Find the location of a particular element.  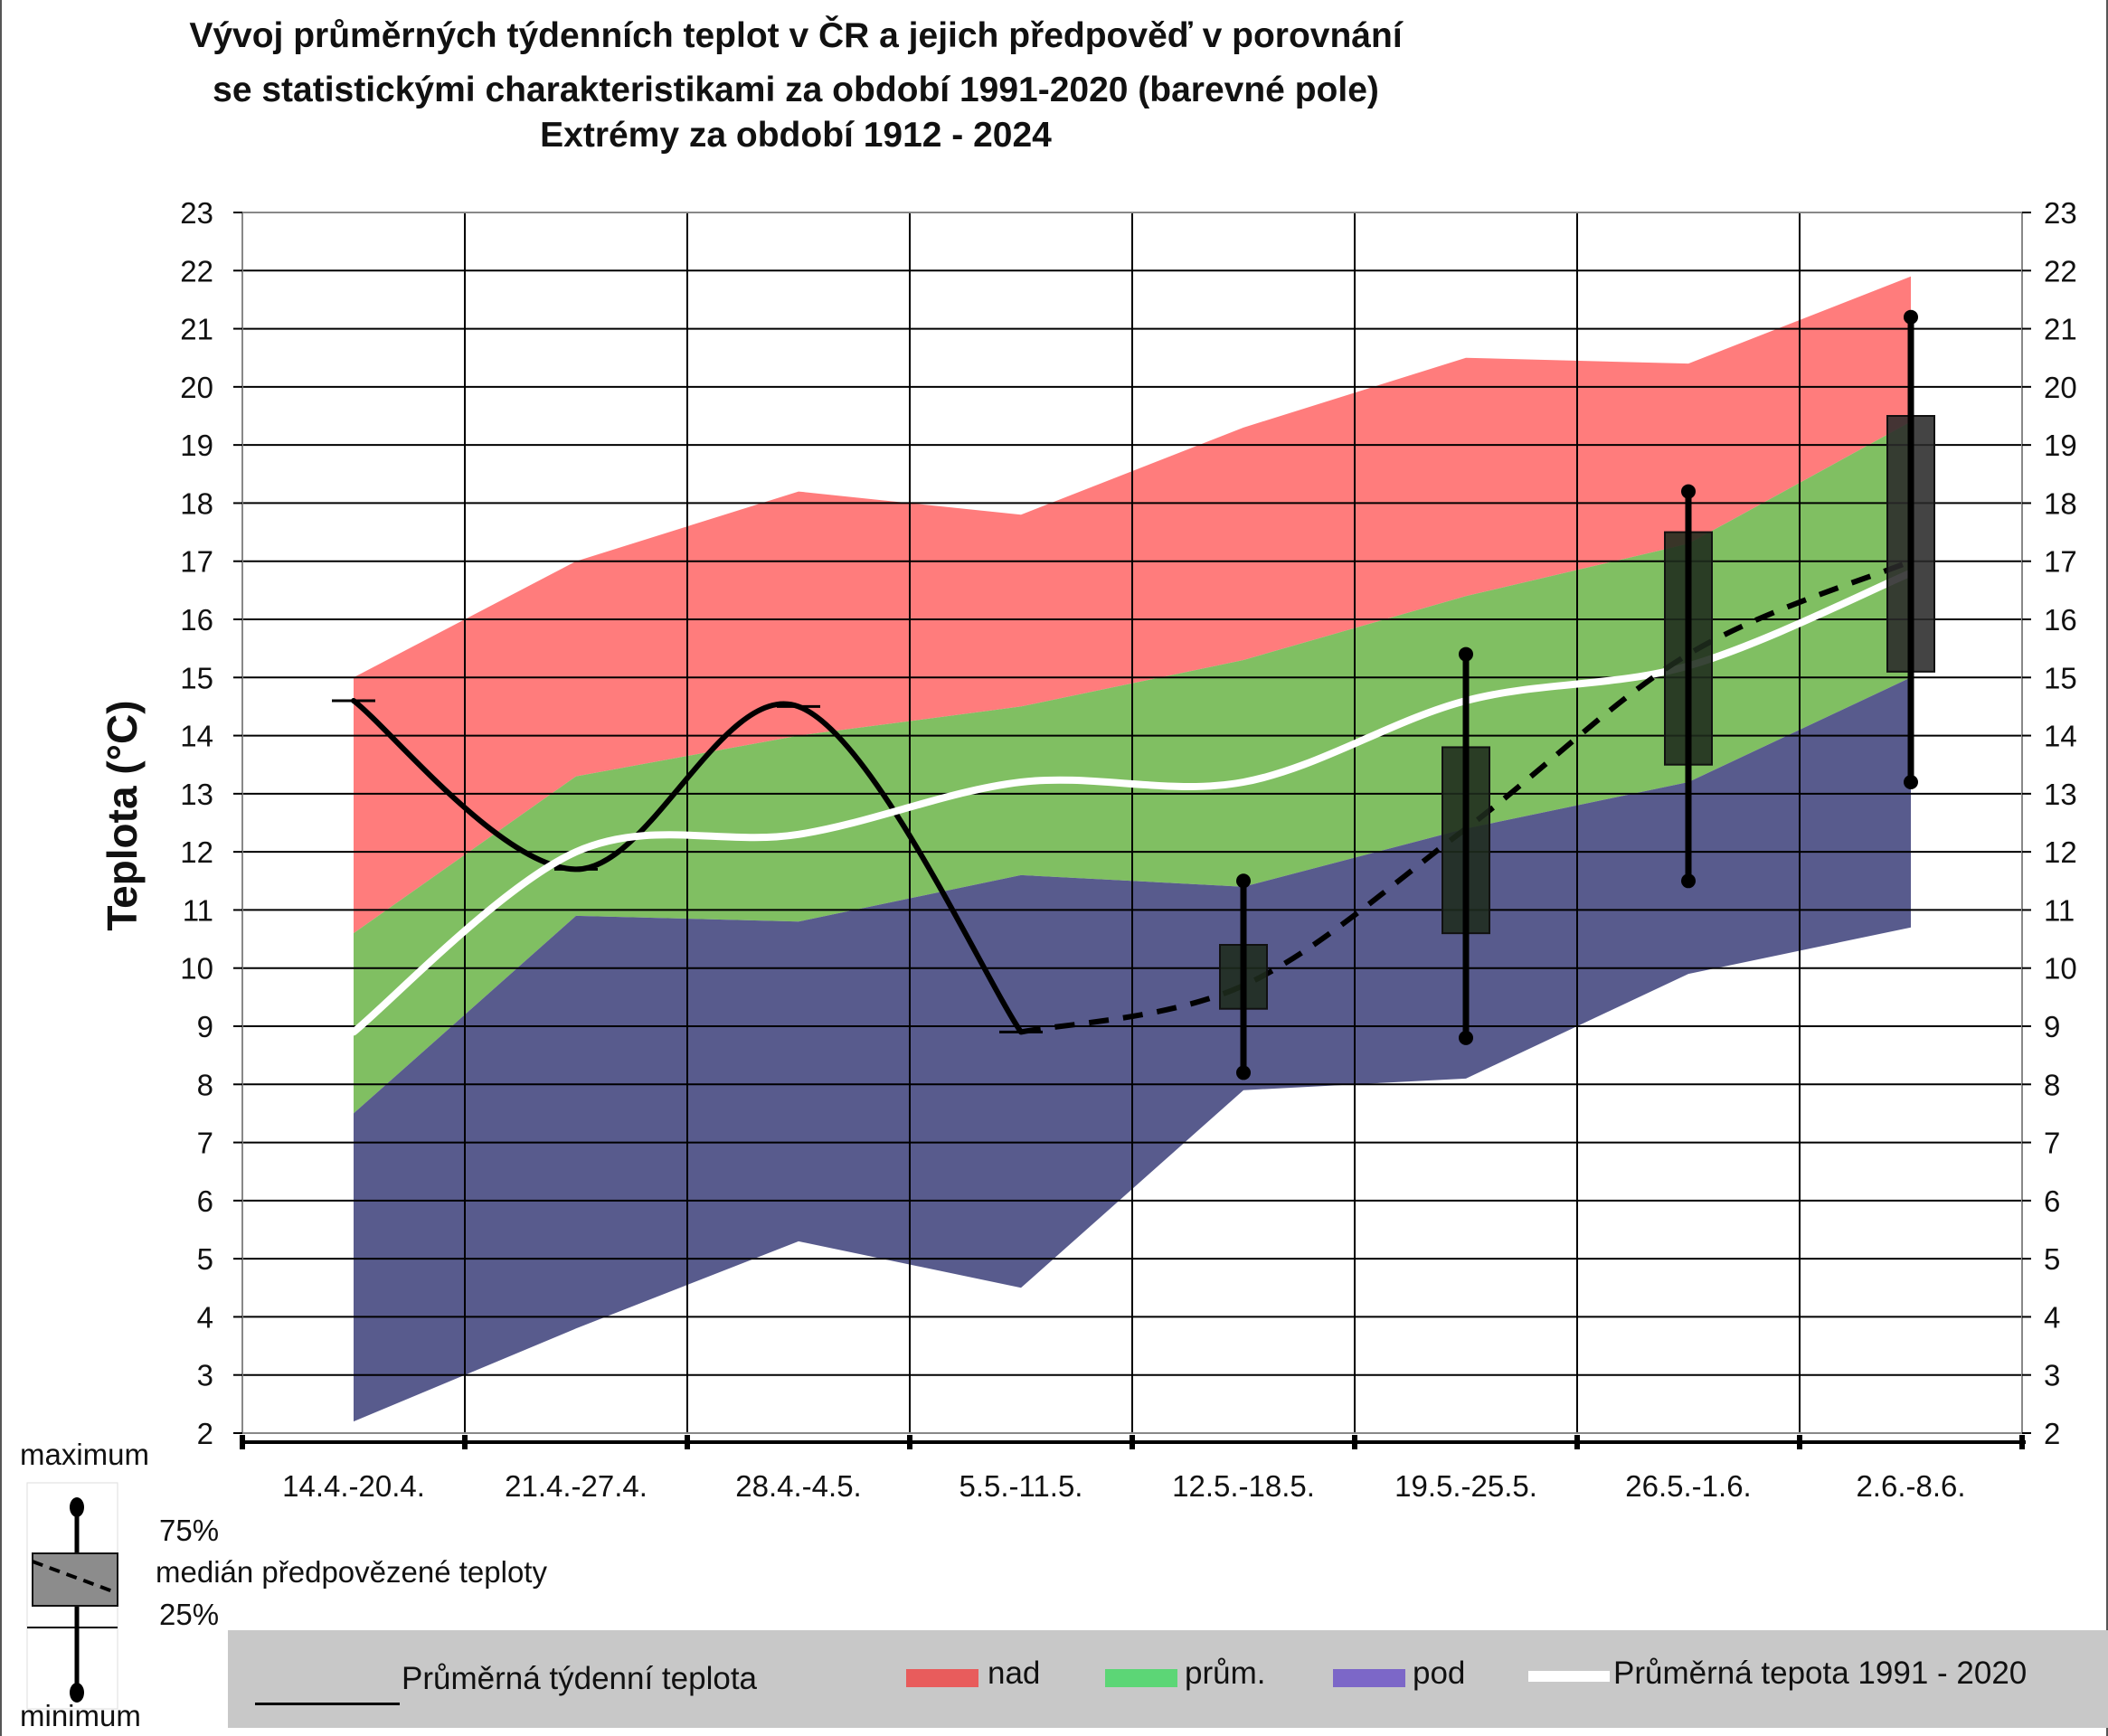

x-tick-label: 26.5.-1.6. is located at coordinates (1688, 1486).